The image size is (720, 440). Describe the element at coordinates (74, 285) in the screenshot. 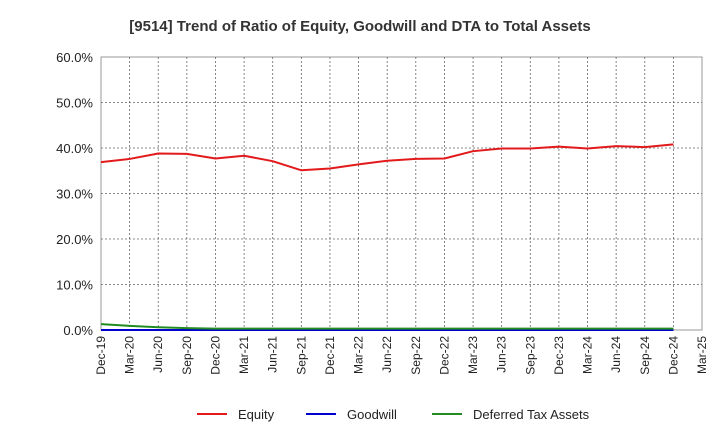

I see `y-tick-label: 10.0%` at that location.